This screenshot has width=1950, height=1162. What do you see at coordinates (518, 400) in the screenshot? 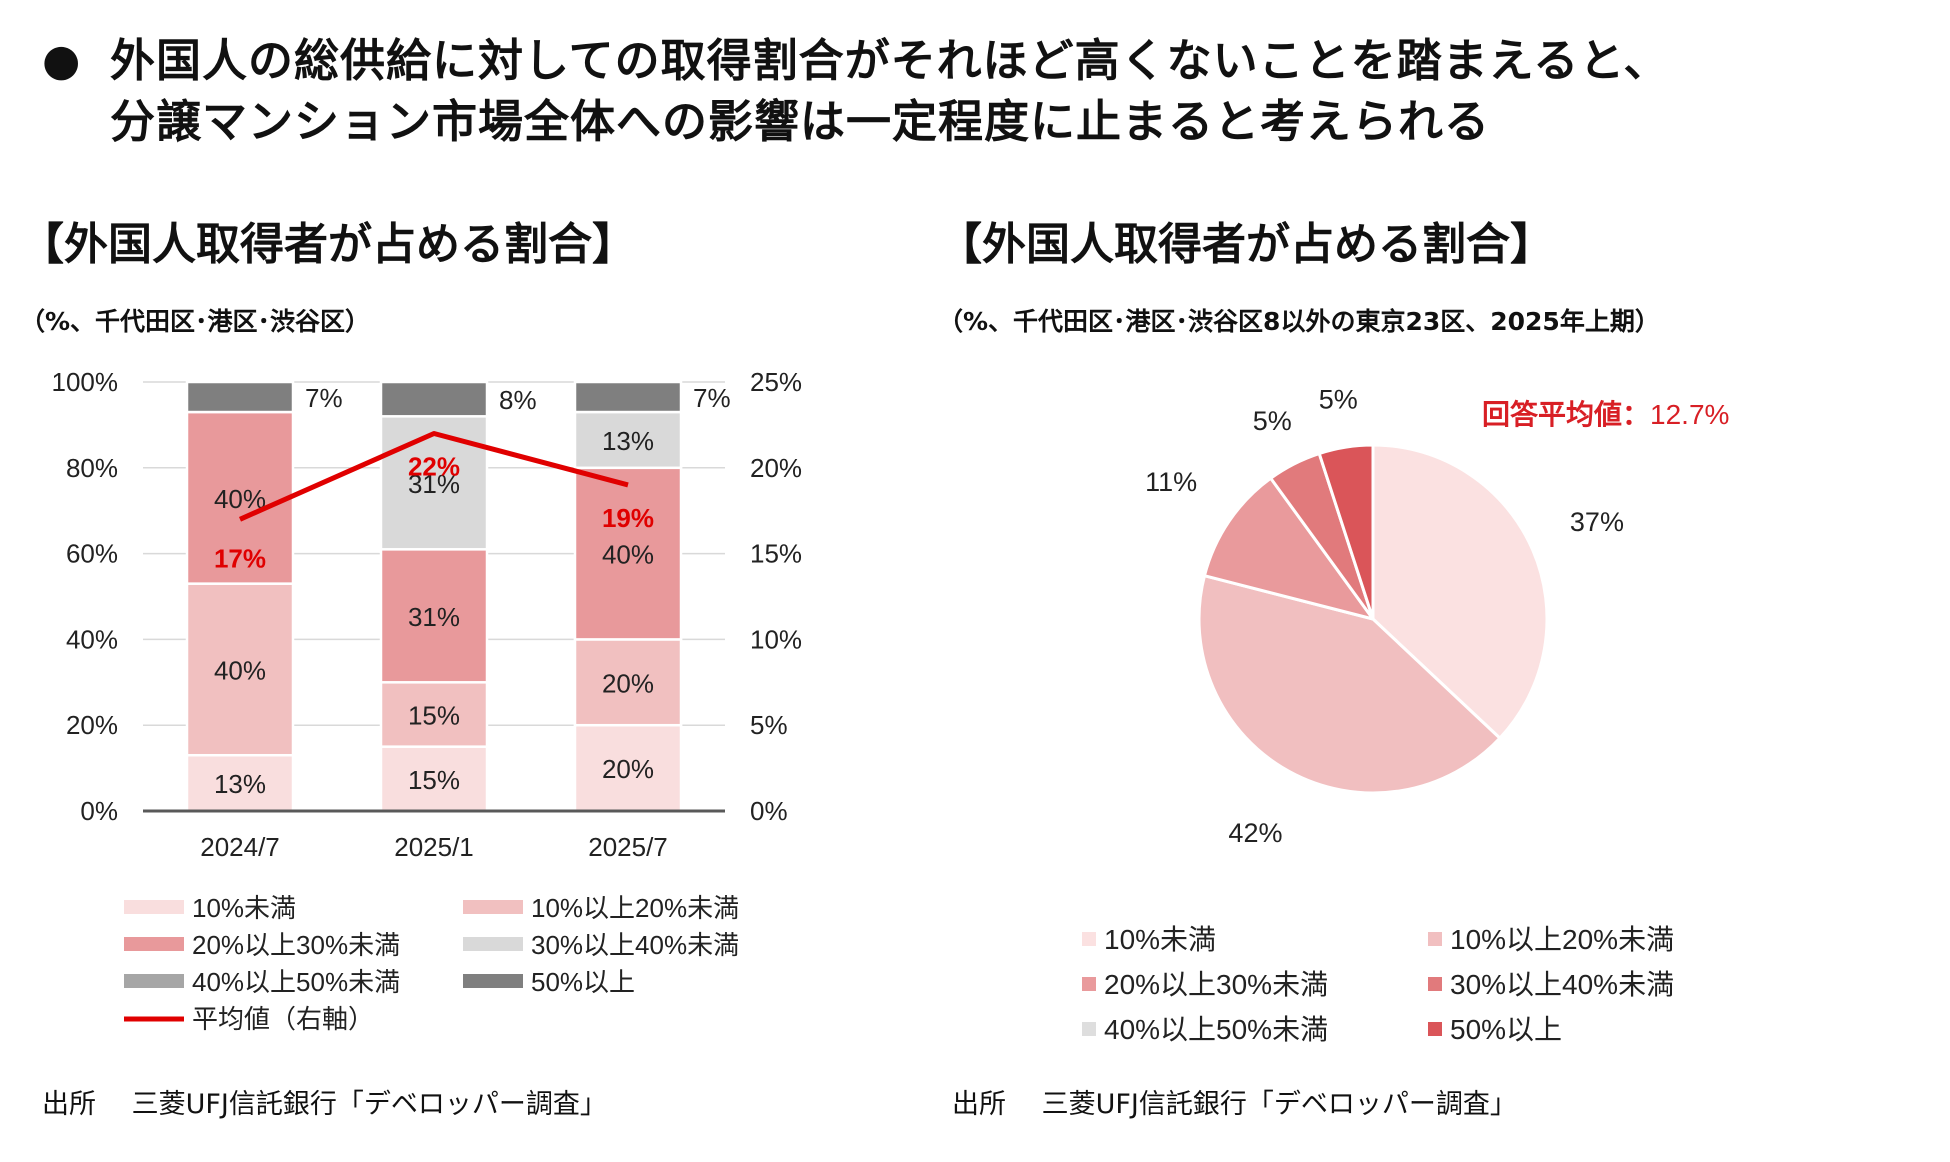
I see `data-label: 8%` at bounding box center [518, 400].